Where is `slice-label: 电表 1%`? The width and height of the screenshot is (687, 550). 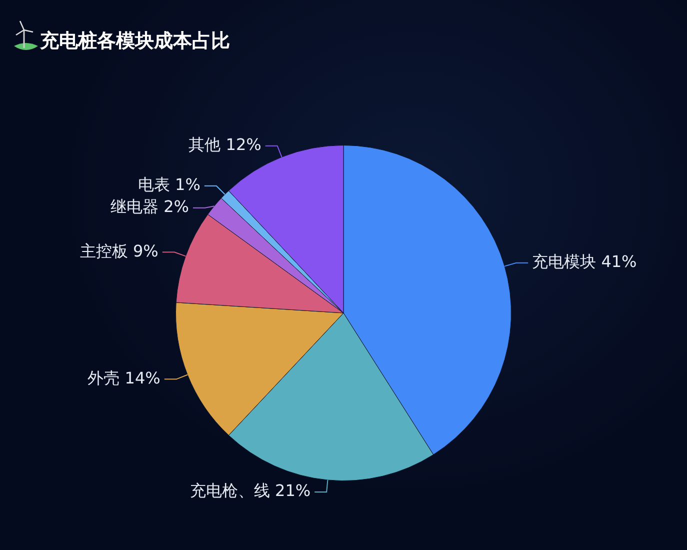
slice-label: 电表 1% is located at coordinates (169, 184).